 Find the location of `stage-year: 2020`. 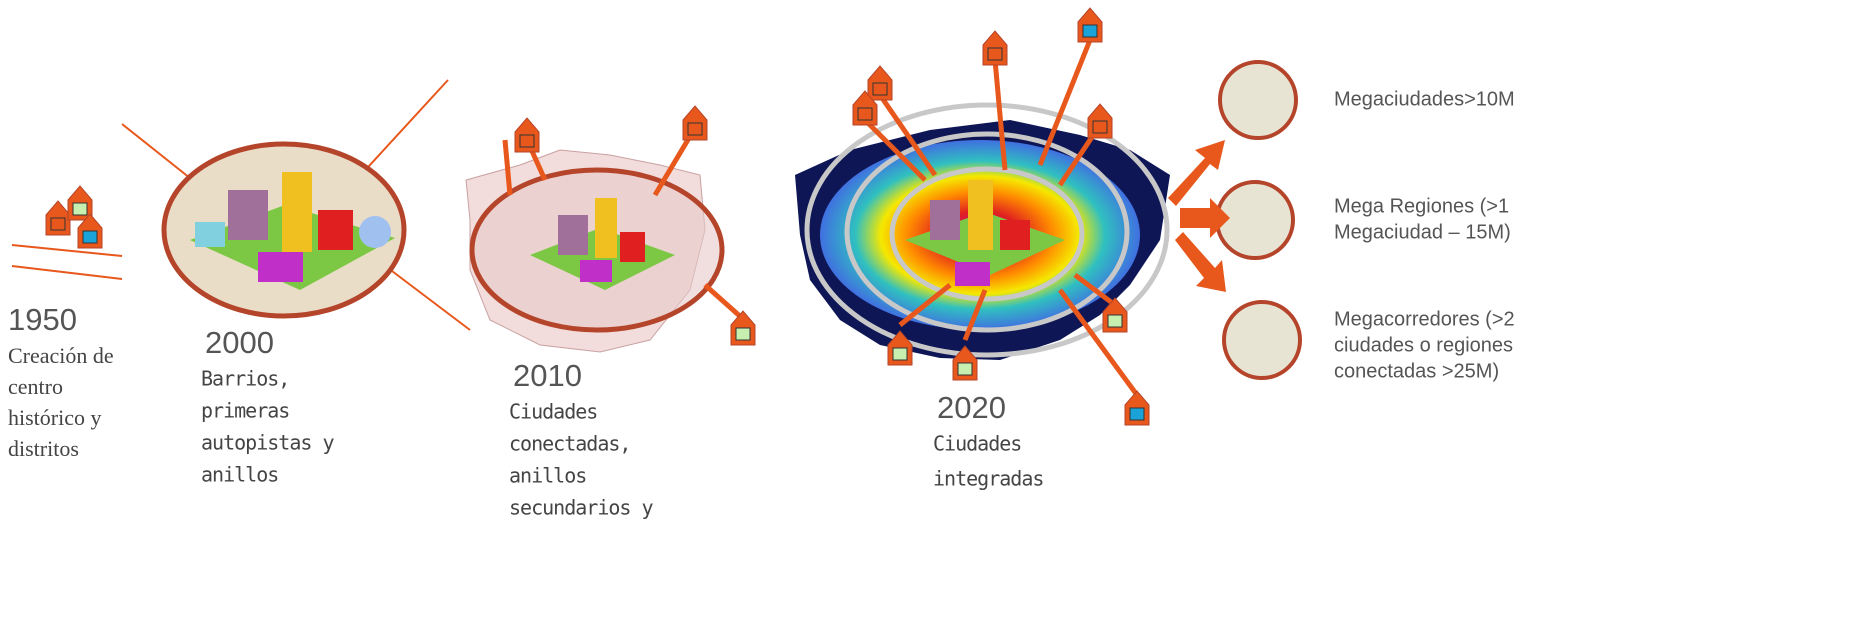

stage-year: 2020 is located at coordinates (971, 407).